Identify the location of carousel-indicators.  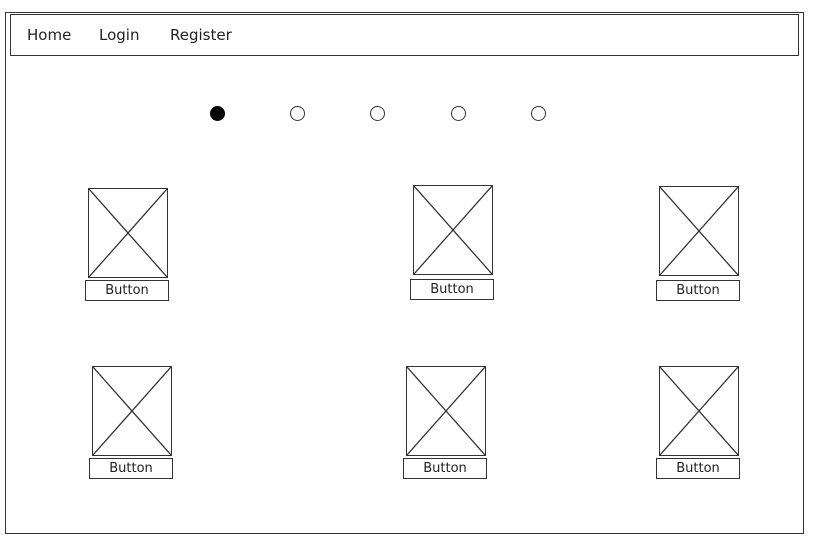
(407, 116).